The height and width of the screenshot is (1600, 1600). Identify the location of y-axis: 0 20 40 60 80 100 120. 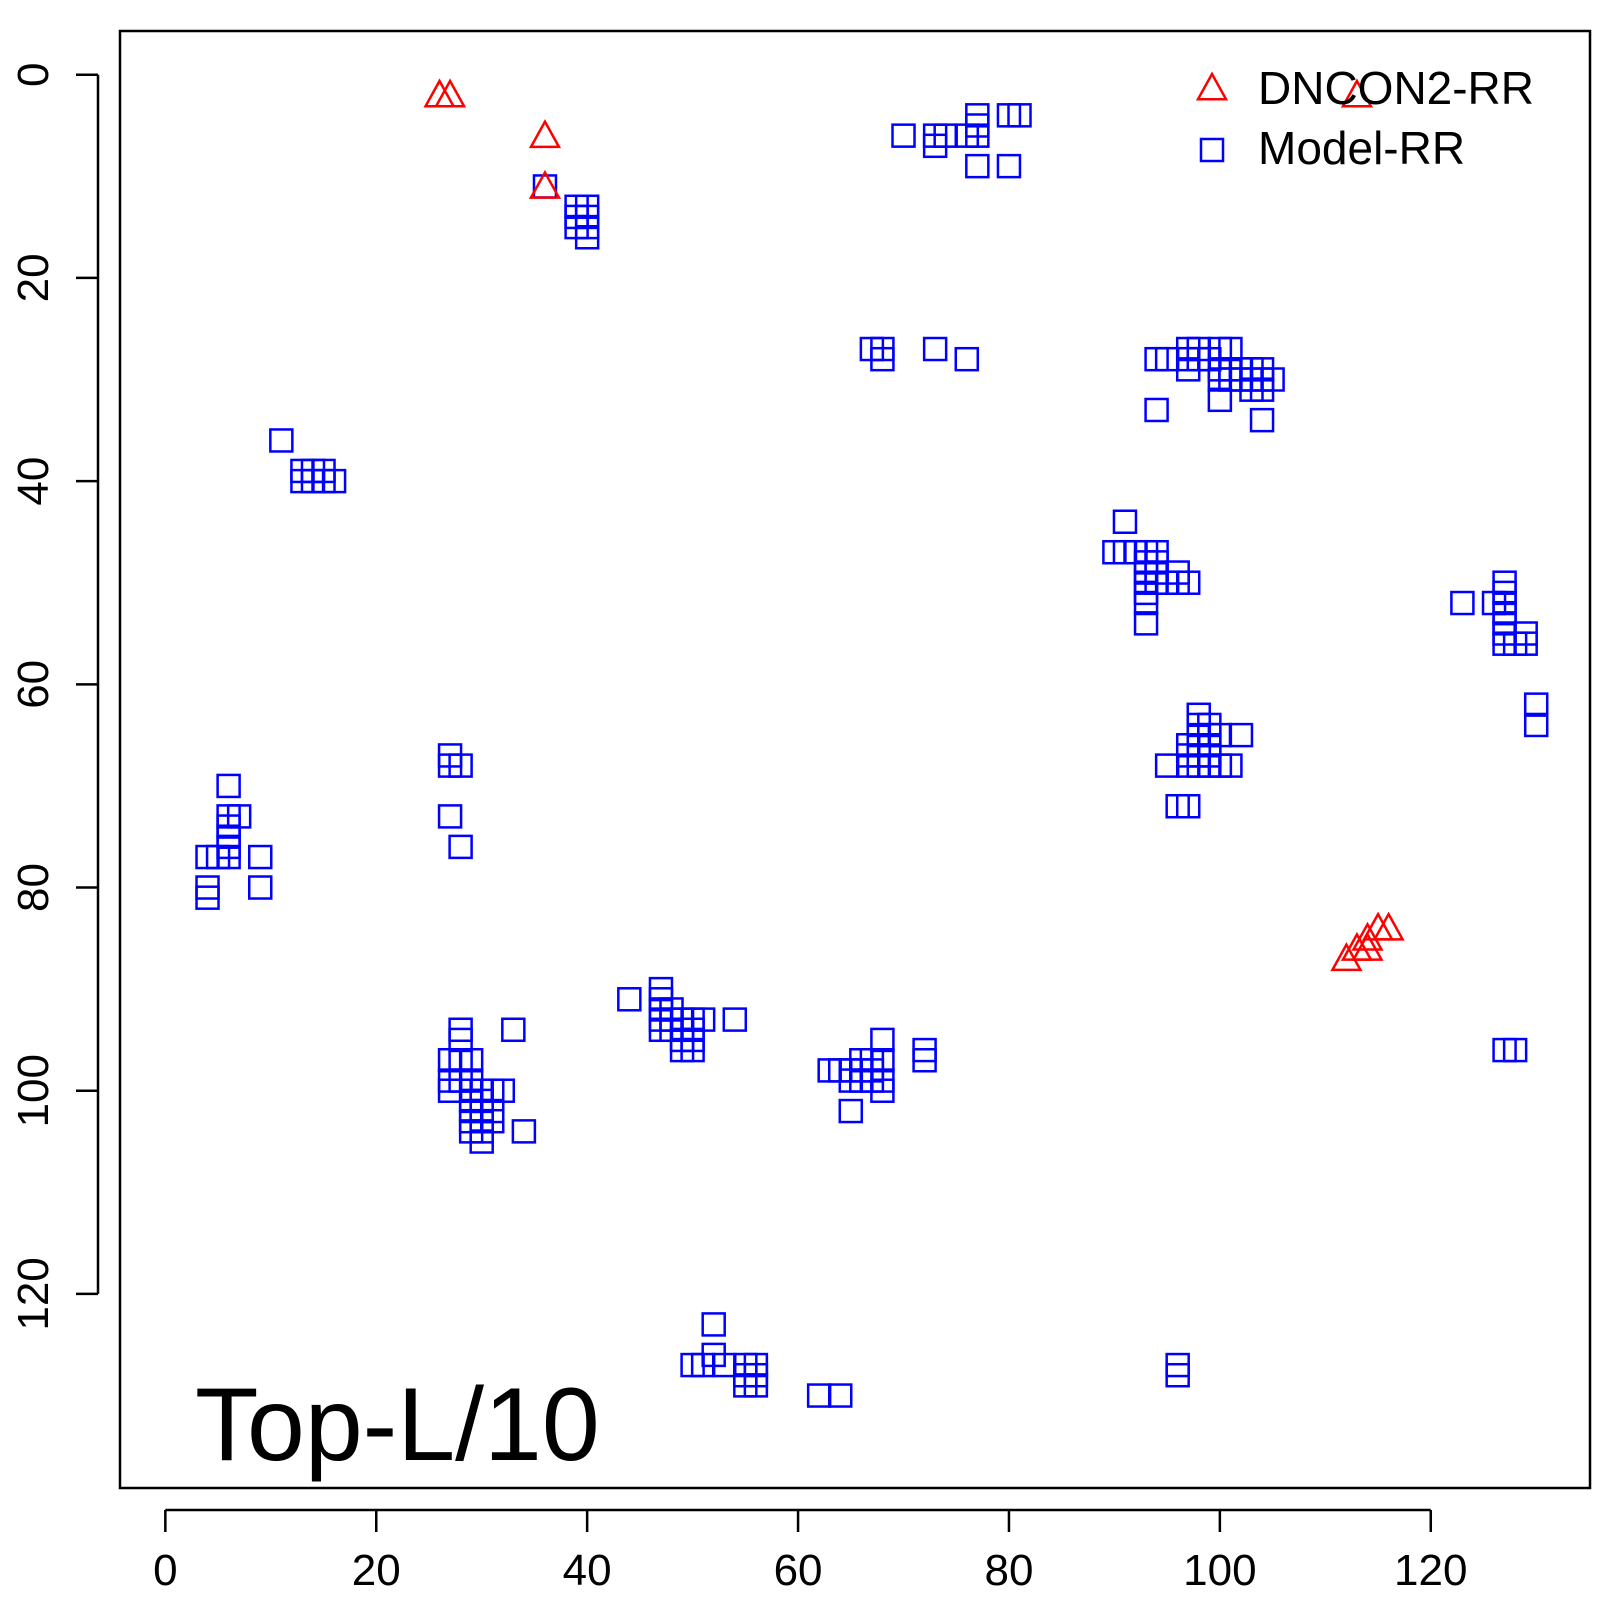
(54, 696).